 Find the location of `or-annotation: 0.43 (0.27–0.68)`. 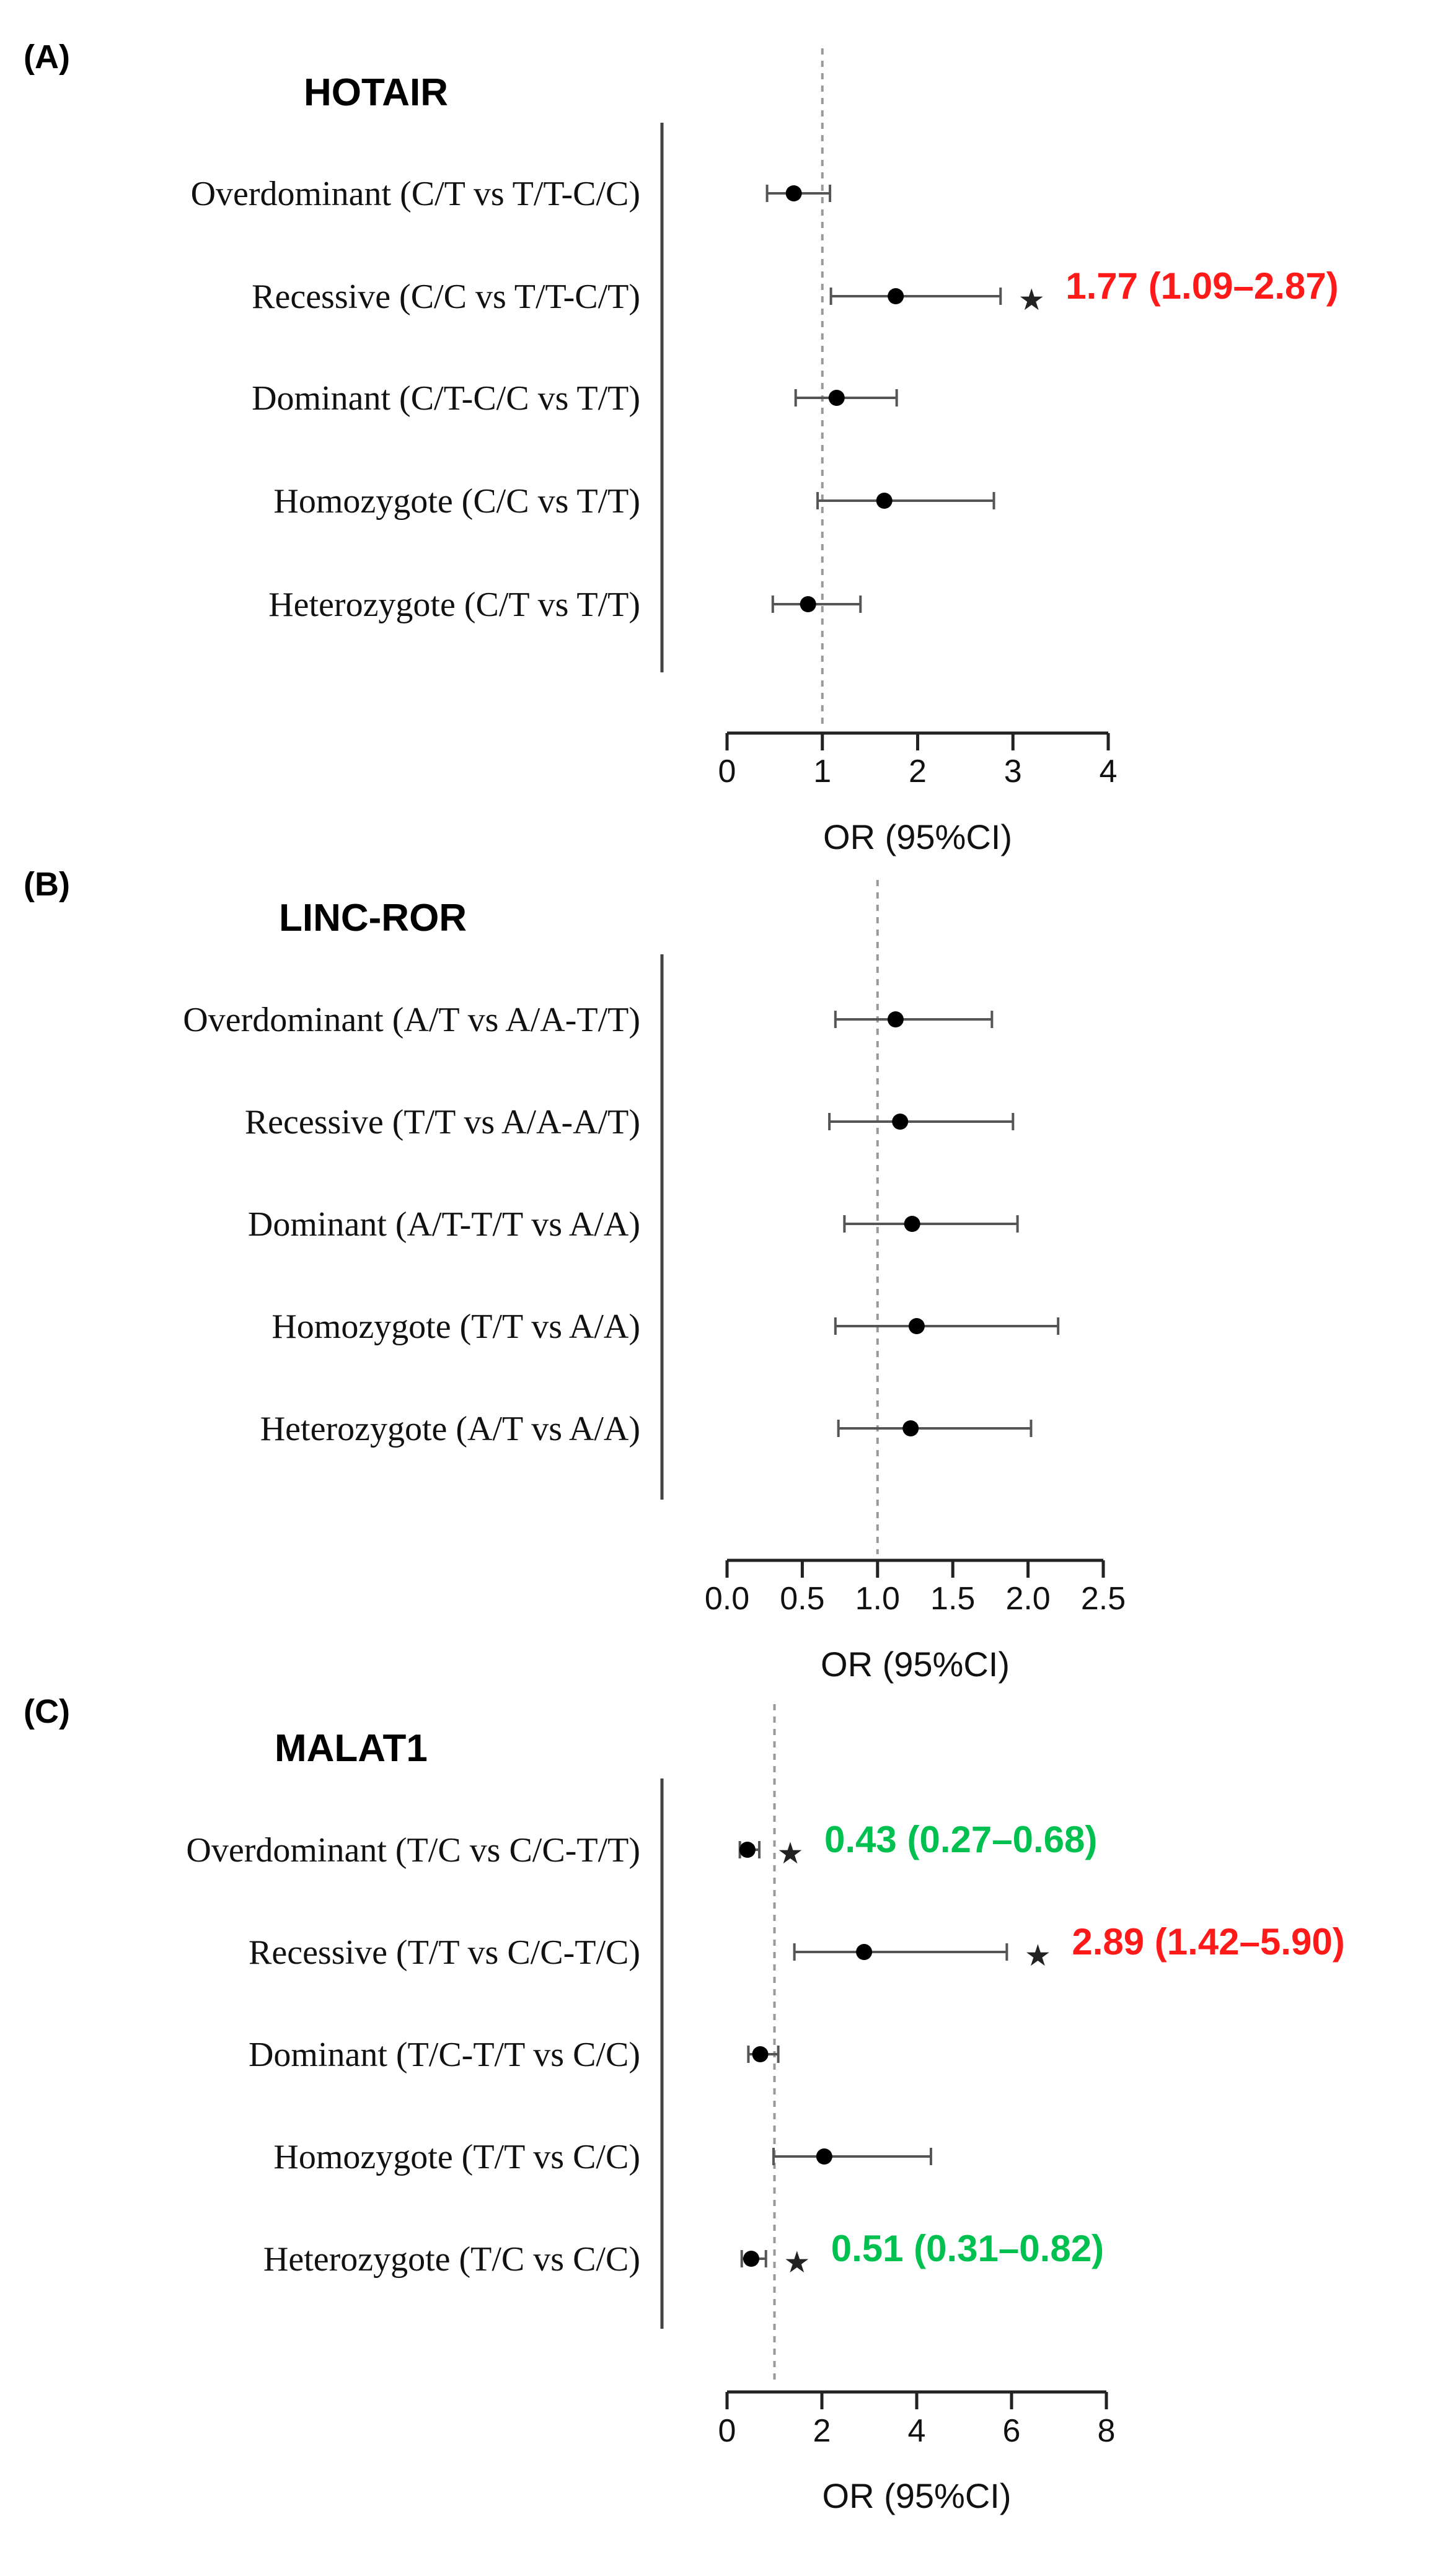

or-annotation: 0.43 (0.27–0.68) is located at coordinates (960, 1840).